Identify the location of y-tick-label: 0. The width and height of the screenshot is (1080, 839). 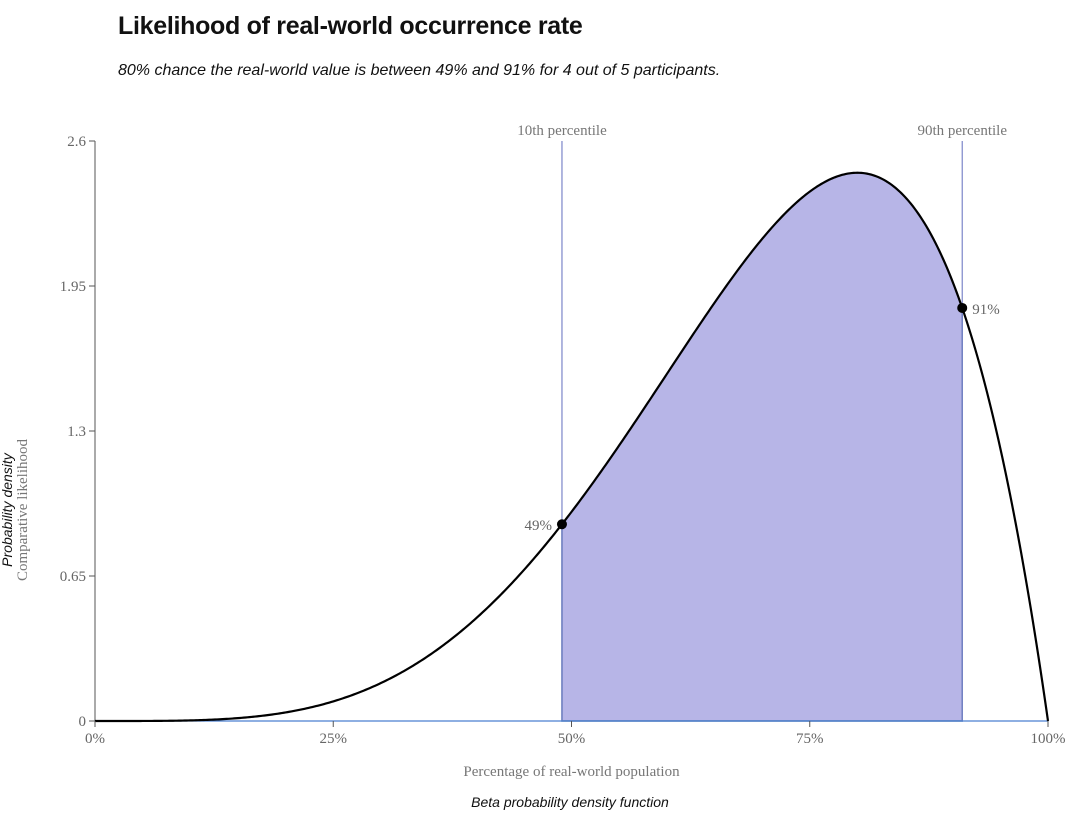
(83, 722).